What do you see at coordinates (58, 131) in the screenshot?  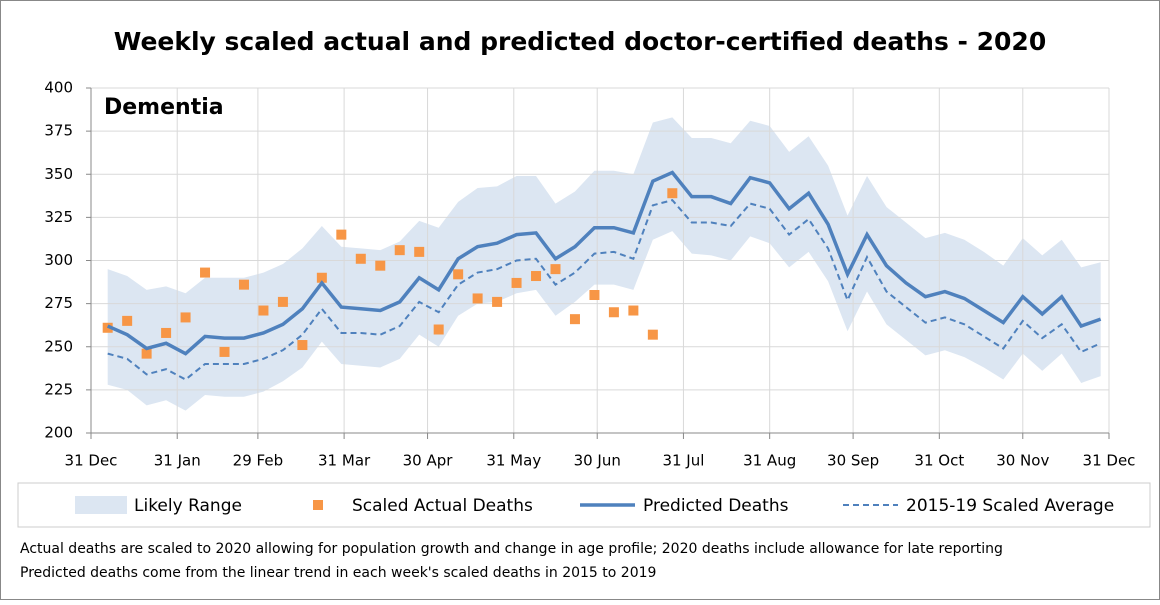 I see `y-tick-label: 375` at bounding box center [58, 131].